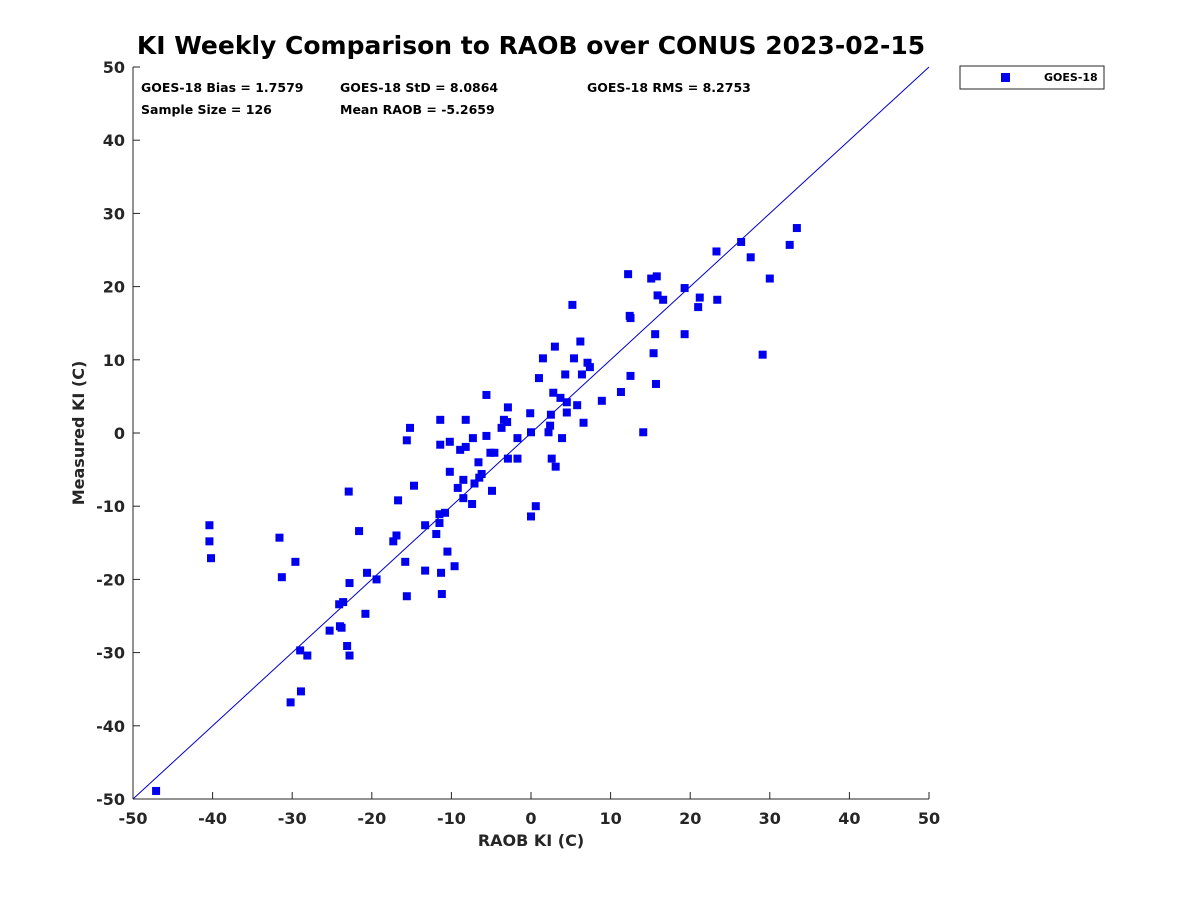 The height and width of the screenshot is (900, 1200). What do you see at coordinates (849, 818) in the screenshot?
I see `x-tick-label: 40` at bounding box center [849, 818].